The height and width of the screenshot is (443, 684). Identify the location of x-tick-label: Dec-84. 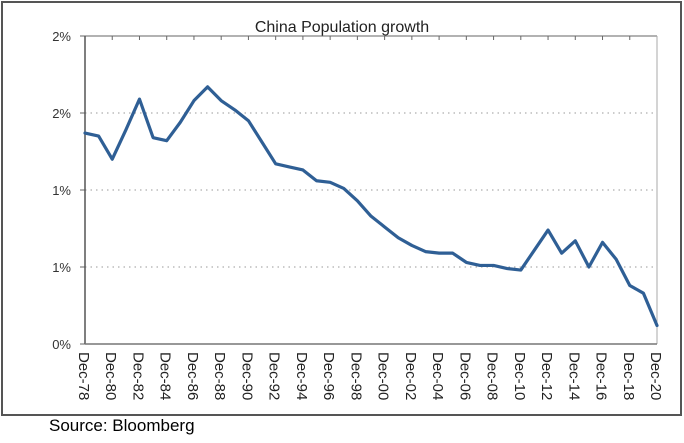
(165, 376).